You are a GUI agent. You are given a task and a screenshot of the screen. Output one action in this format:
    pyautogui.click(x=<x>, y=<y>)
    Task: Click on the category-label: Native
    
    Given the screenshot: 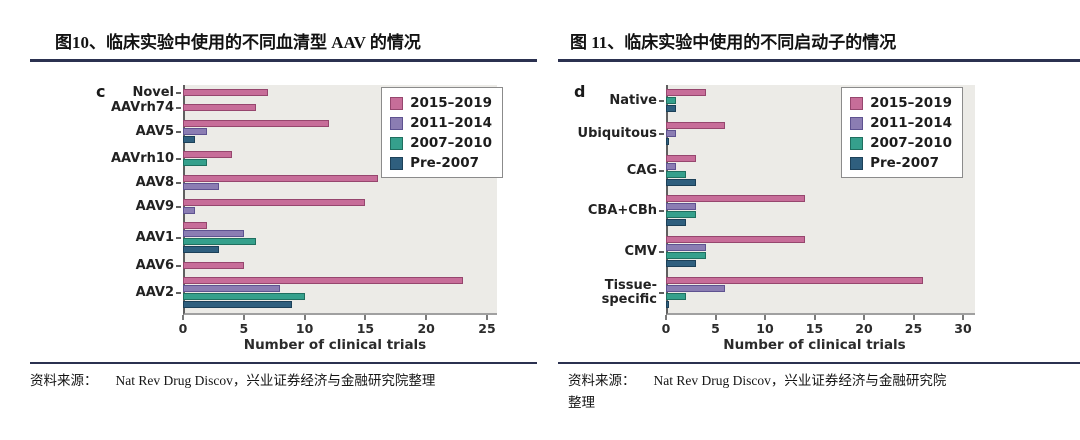 What is the action you would take?
    pyautogui.click(x=633, y=101)
    